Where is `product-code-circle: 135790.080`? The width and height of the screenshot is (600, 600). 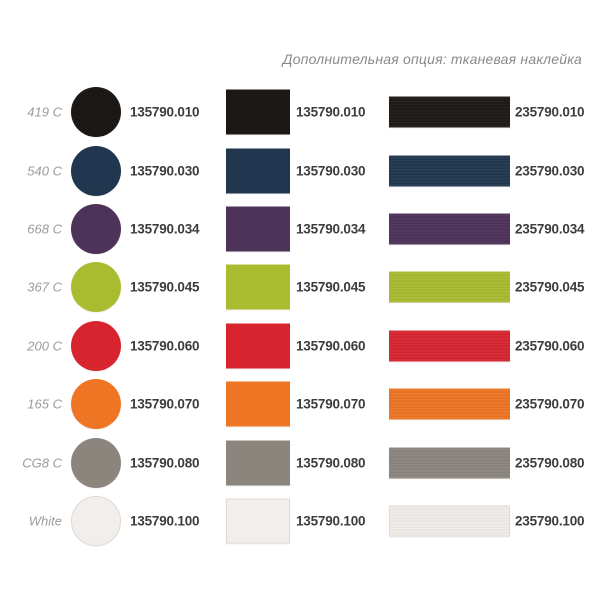 product-code-circle: 135790.080 is located at coordinates (165, 463).